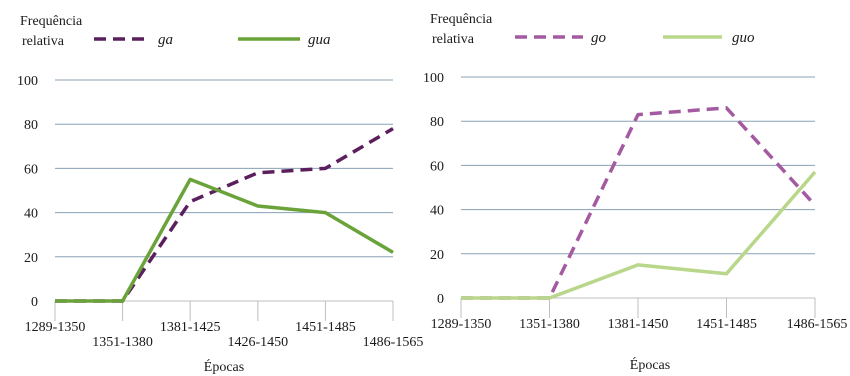  Describe the element at coordinates (599, 38) in the screenshot. I see `legend-label-go: go` at that location.